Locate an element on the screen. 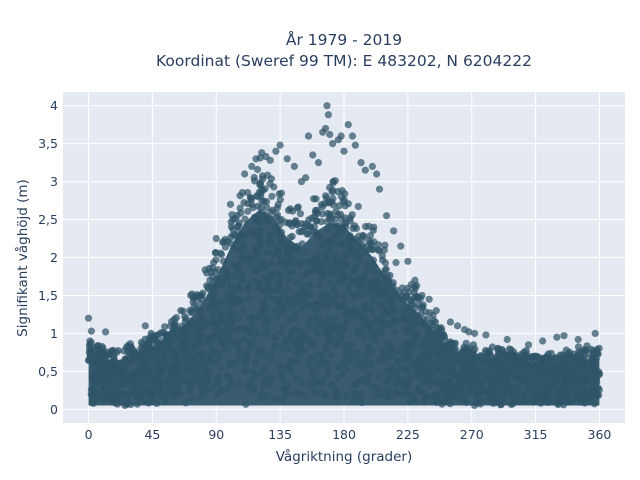 The image size is (640, 480). x-tick-label: 0 is located at coordinates (89, 434).